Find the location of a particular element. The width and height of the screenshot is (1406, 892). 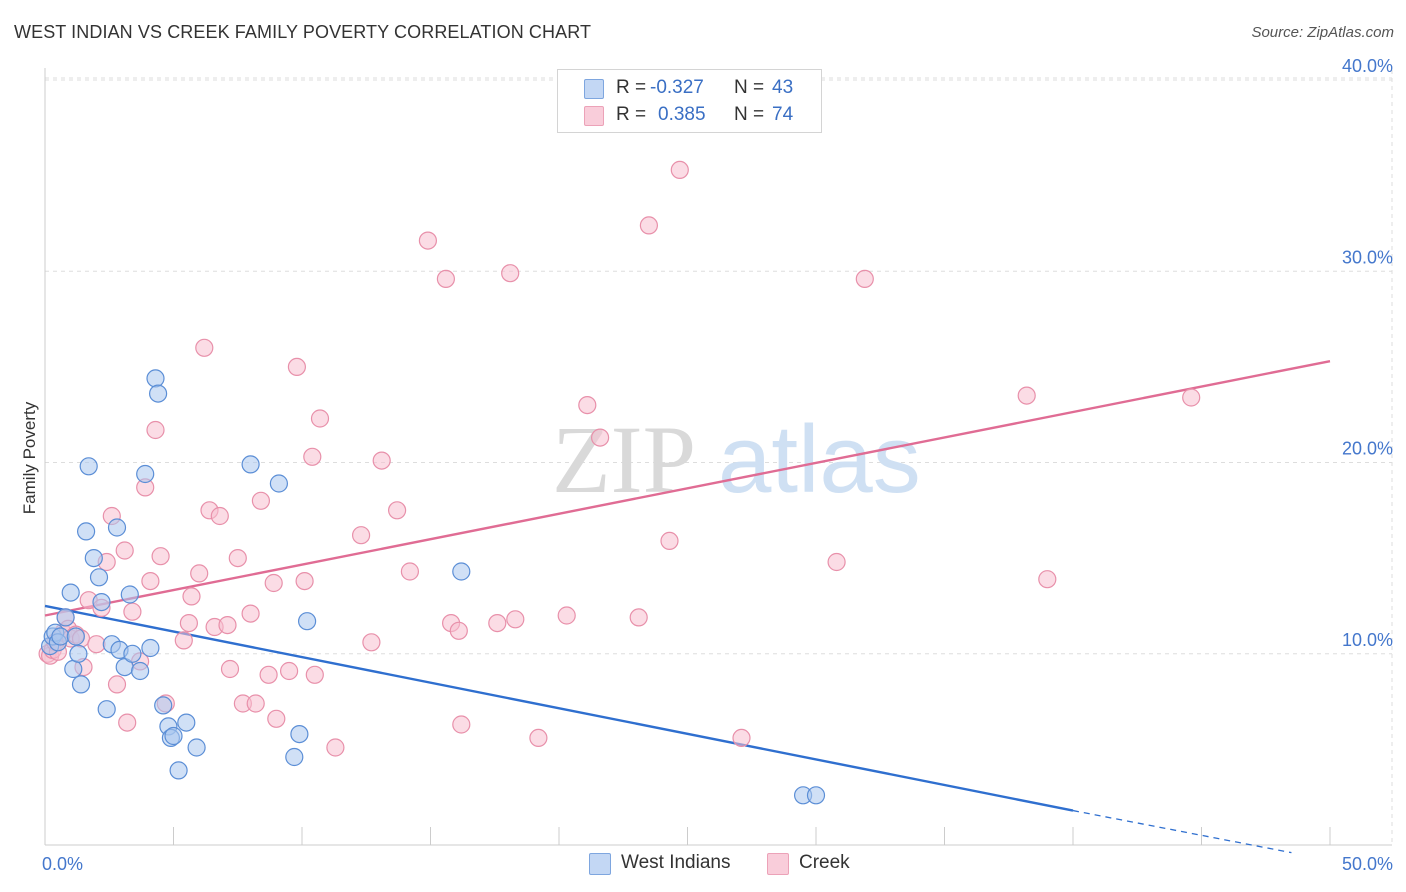

correlation-legend: R = -0.327 N = 43 R = 0.385 N = 74 is located at coordinates (689, 101).